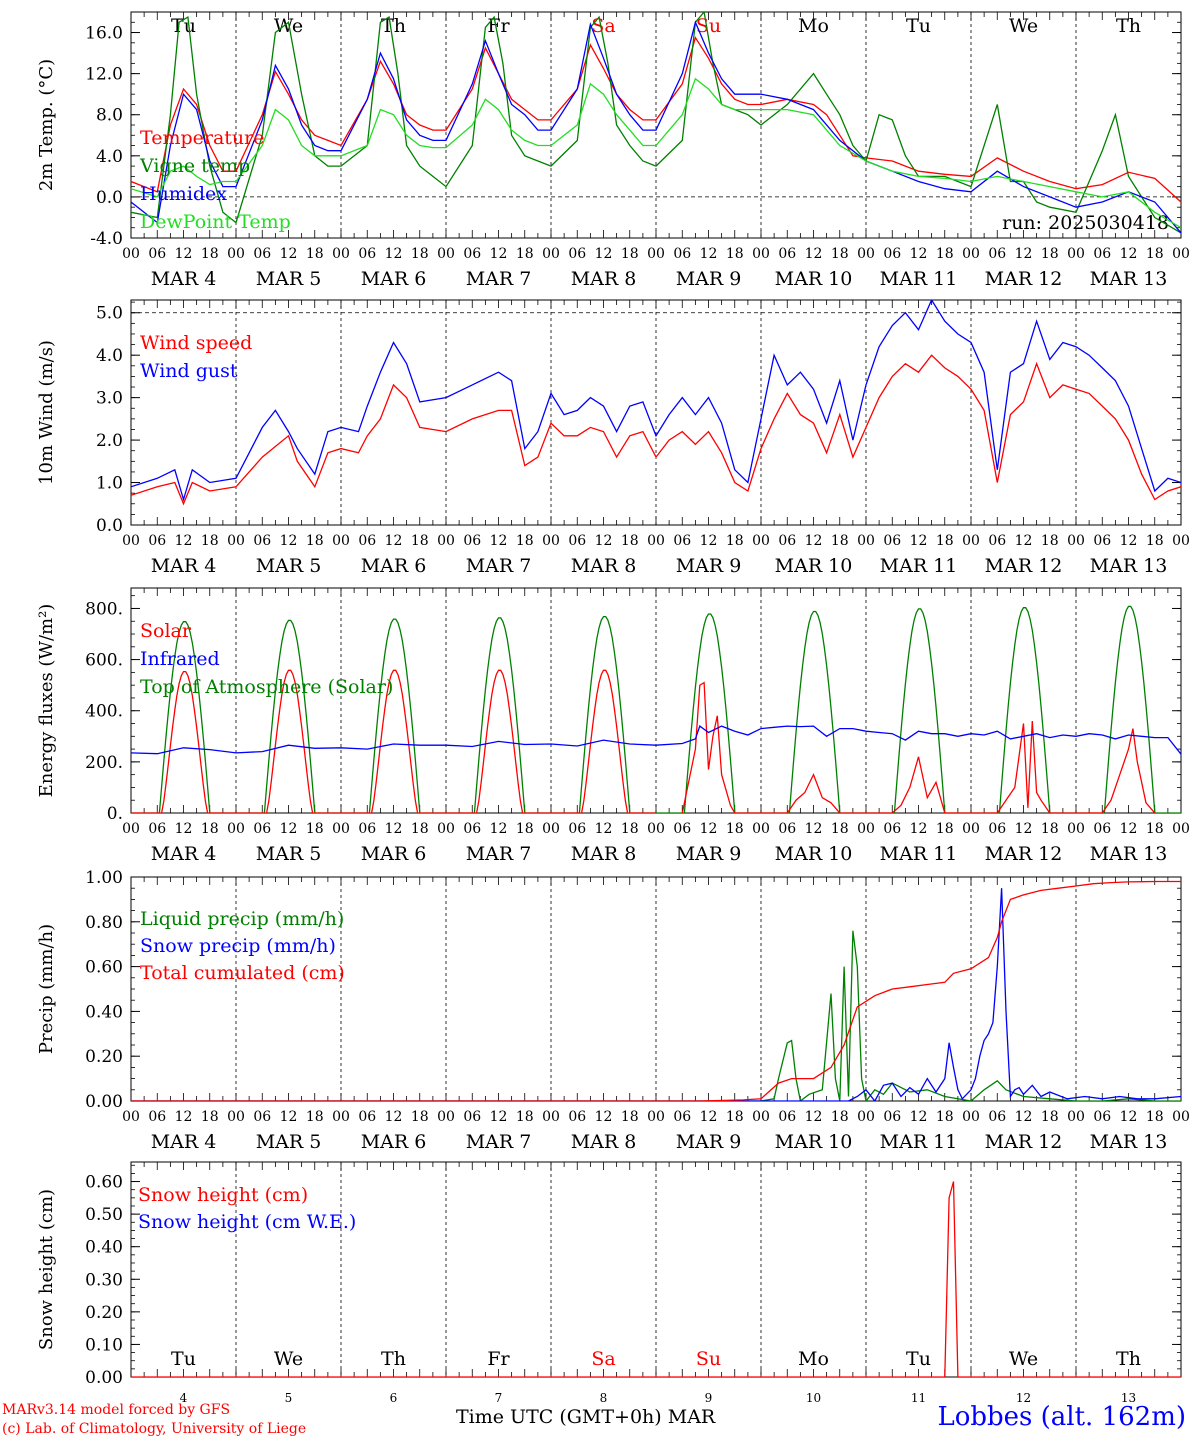 Image resolution: width=1194 pixels, height=1440 pixels. Describe the element at coordinates (46, 412) in the screenshot. I see `y-axis-label: 10m Wind (m/s)` at that location.